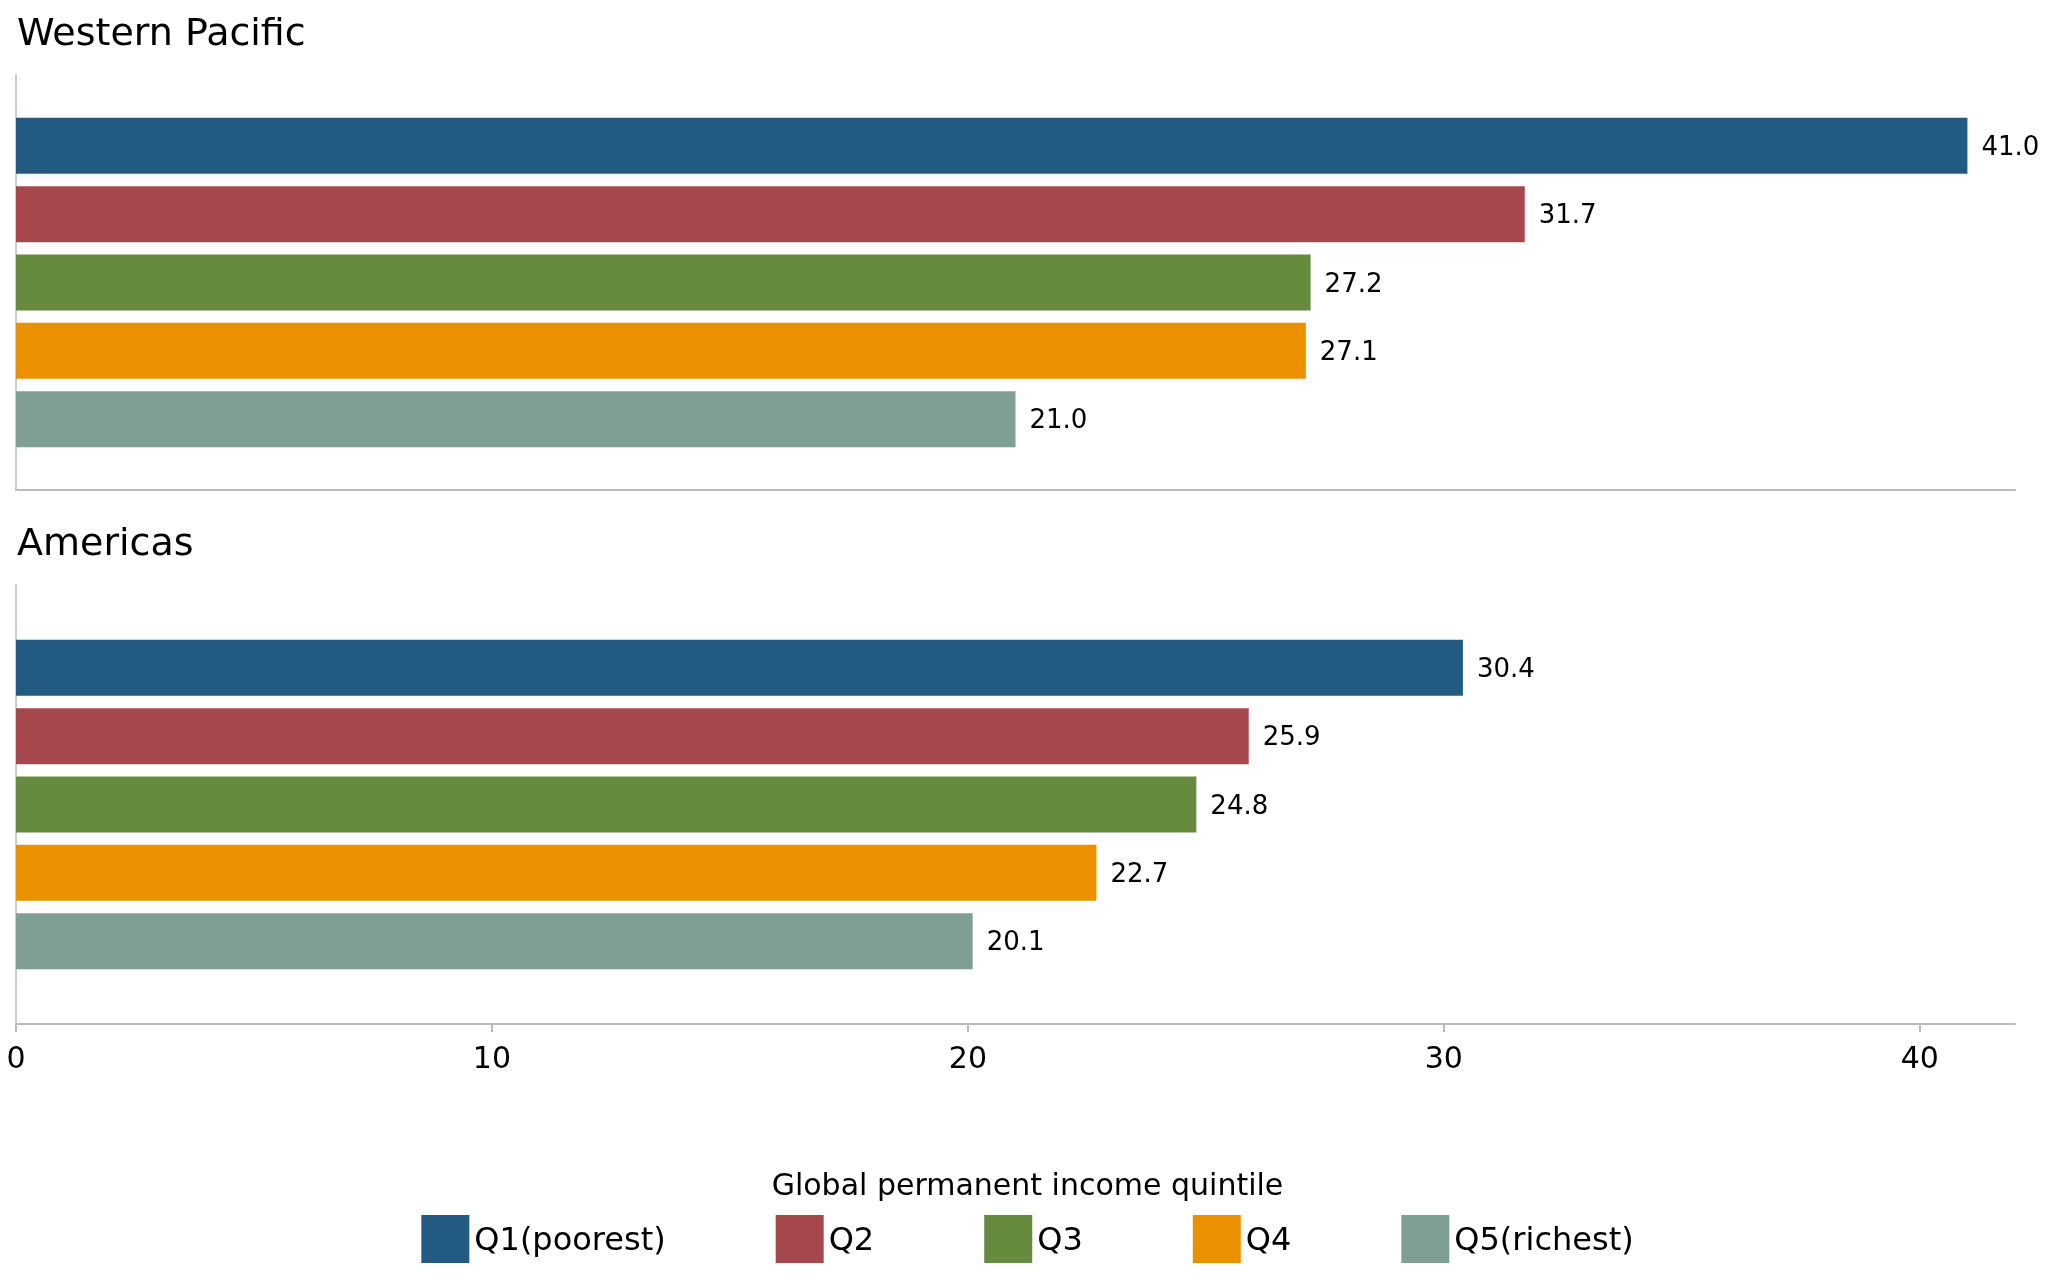  Describe the element at coordinates (1443, 1057) in the screenshot. I see `x-tick-label: 30` at that location.